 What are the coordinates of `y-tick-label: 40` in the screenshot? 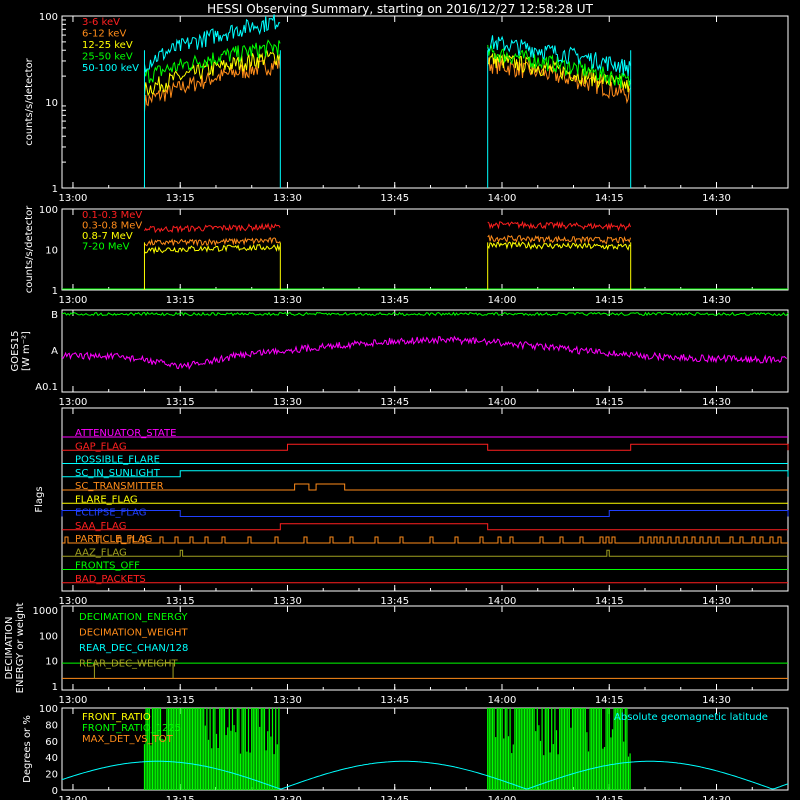 It's located at (51, 758).